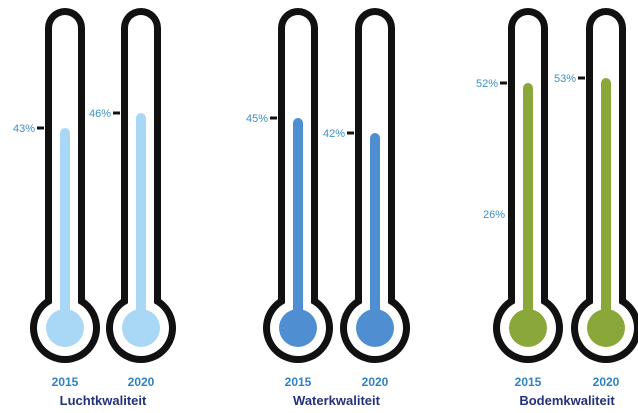 This screenshot has width=638, height=413. Describe the element at coordinates (337, 400) in the screenshot. I see `group-label: Waterkwaliteit` at that location.